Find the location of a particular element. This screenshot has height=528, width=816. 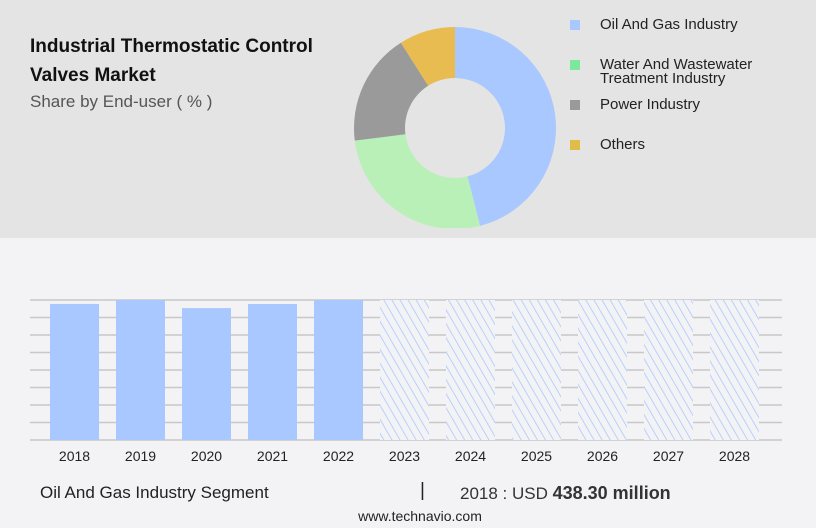

segment-value: 2018 : USD 438.30 million is located at coordinates (565, 493).